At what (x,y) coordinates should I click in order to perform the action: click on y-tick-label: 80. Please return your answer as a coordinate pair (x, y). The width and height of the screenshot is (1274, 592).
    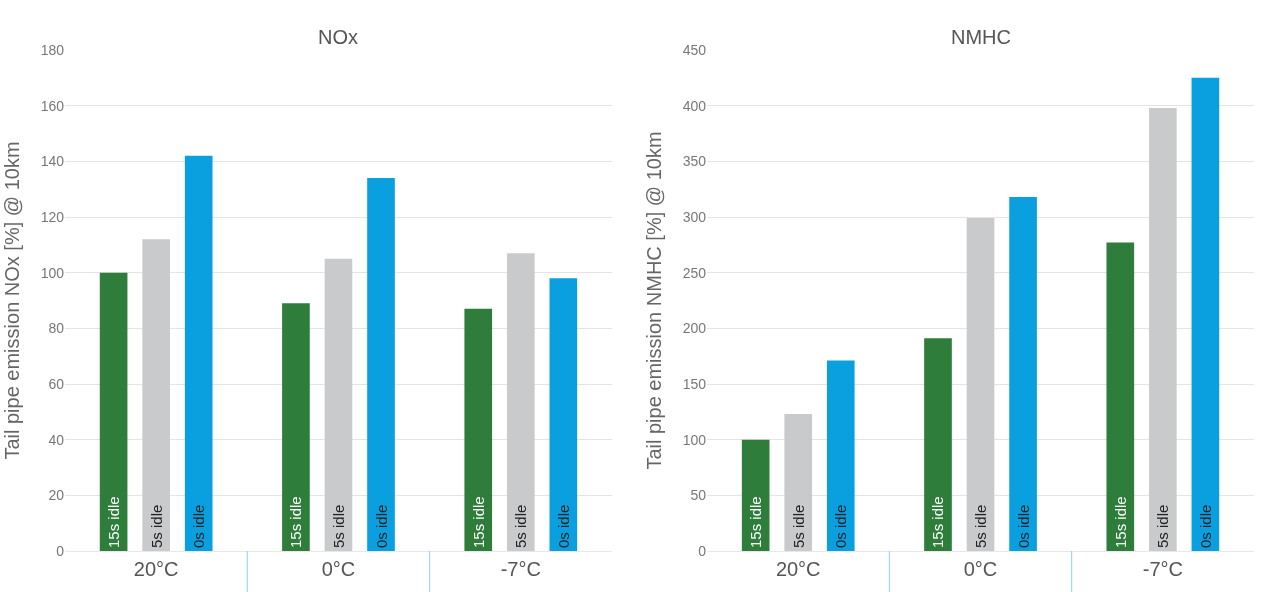
    Looking at the image, I should click on (56, 328).